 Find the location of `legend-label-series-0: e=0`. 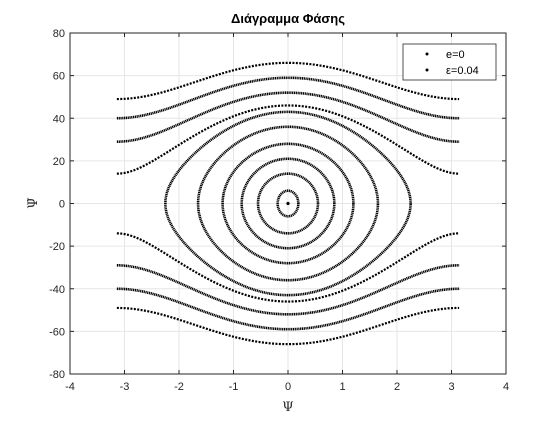

legend-label-series-0: e=0 is located at coordinates (455, 55).